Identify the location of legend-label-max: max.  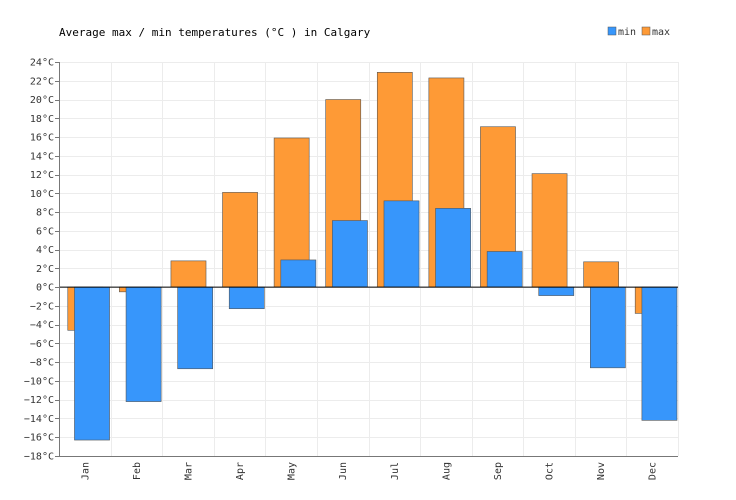
(661, 32).